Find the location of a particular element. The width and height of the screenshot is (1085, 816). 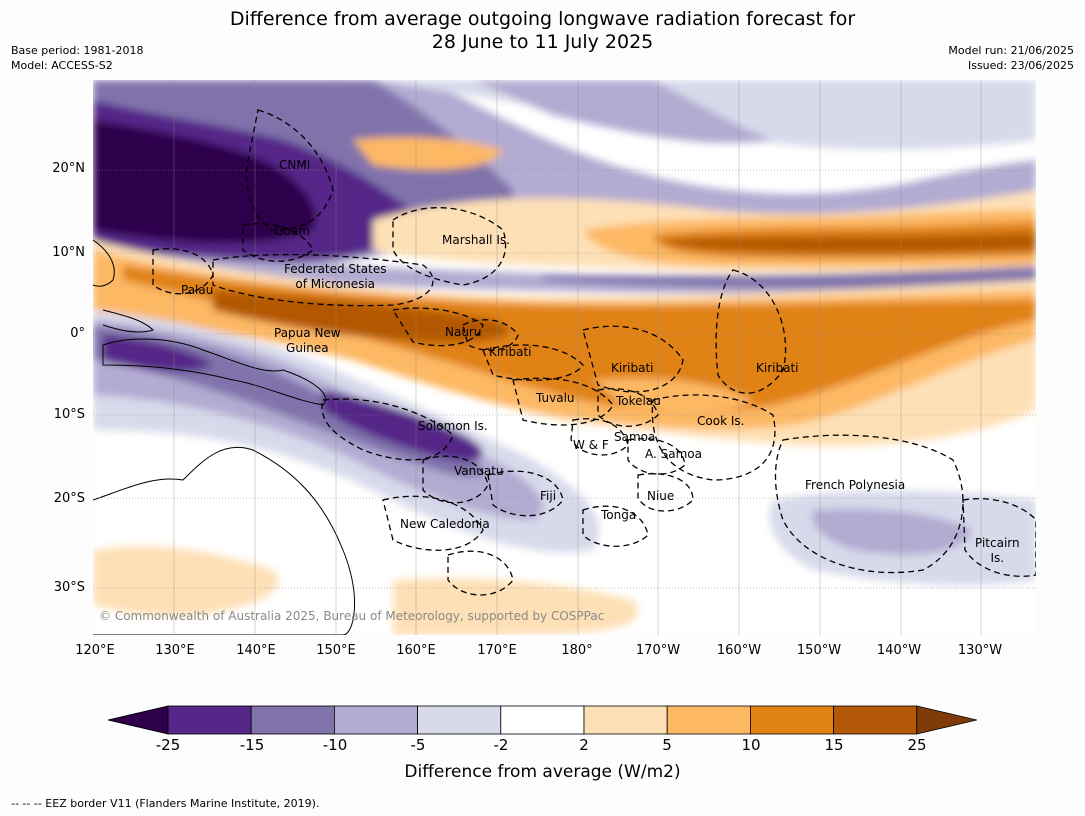

eez-tokelau is located at coordinates (628, 407).